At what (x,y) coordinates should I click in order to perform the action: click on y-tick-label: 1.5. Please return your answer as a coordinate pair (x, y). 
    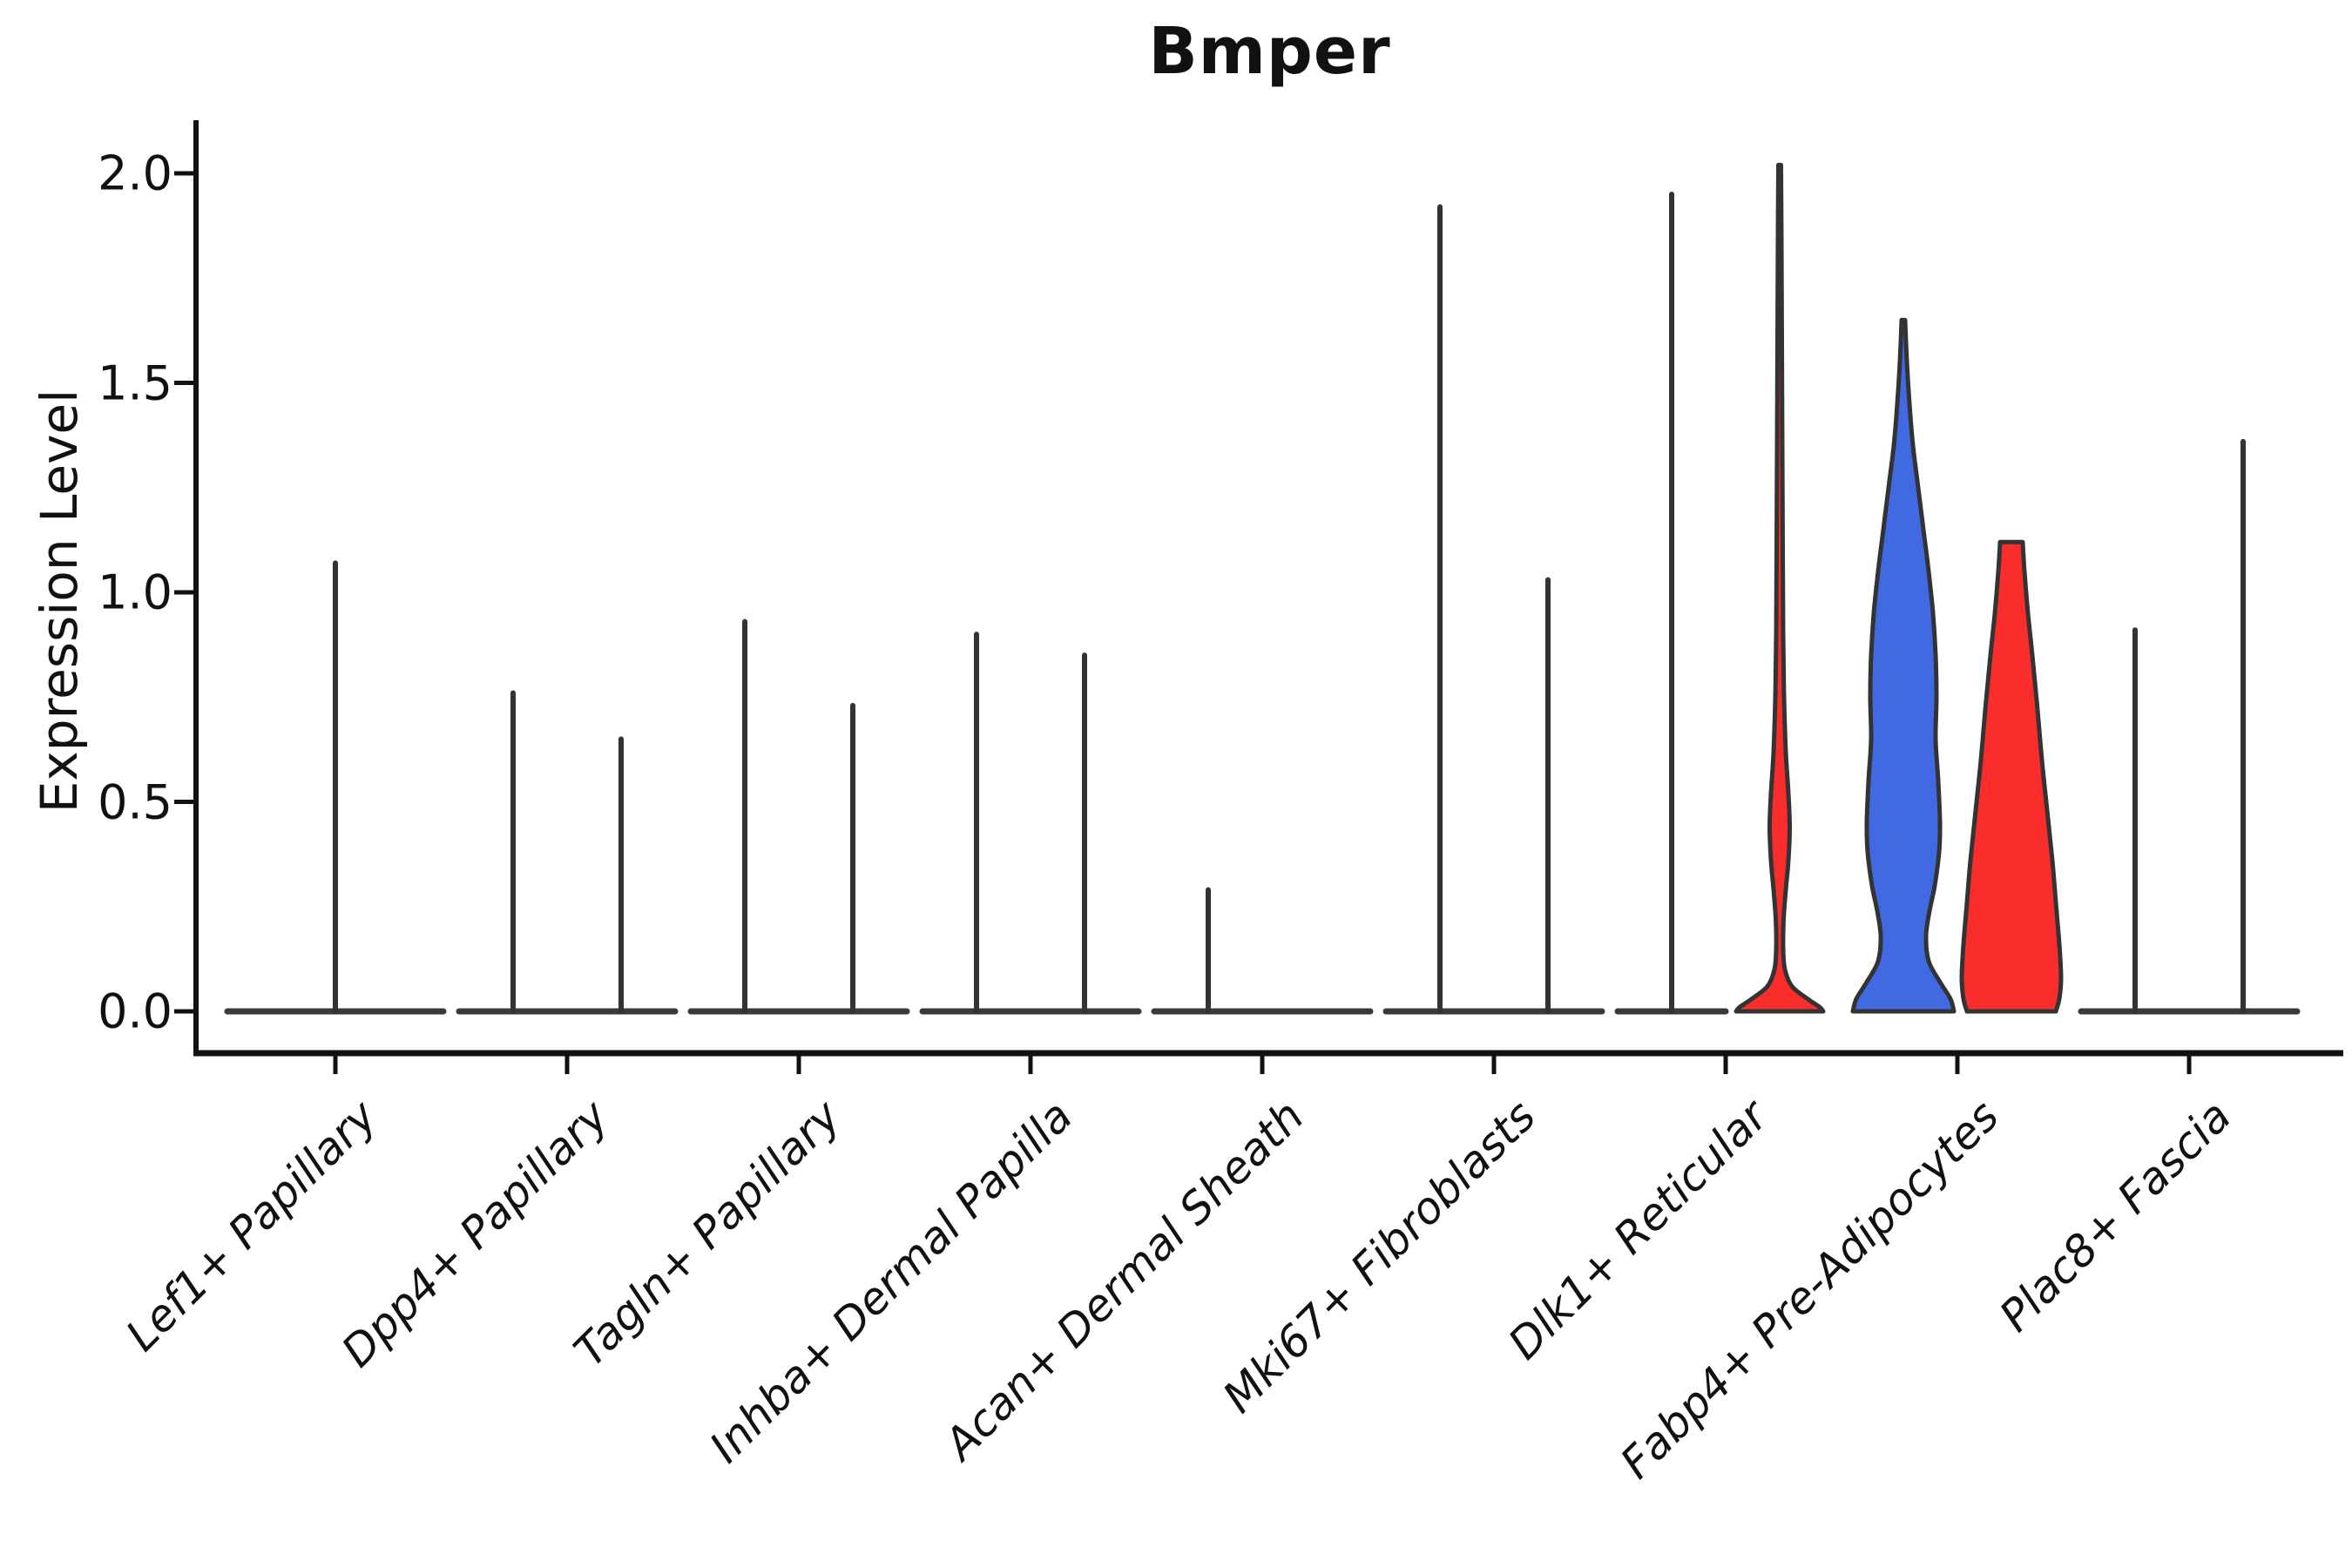
    Looking at the image, I should click on (135, 383).